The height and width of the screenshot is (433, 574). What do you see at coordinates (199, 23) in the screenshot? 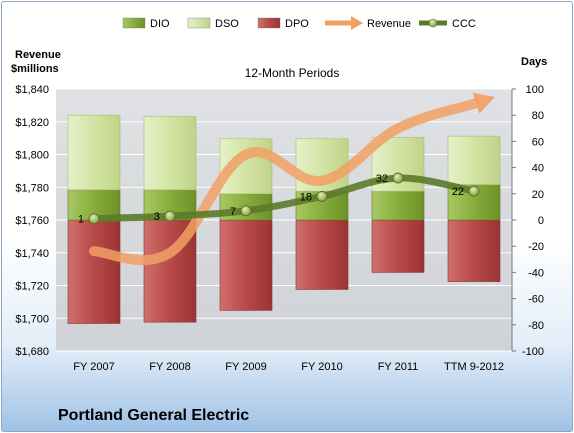
I see `legend-swatch-dso` at bounding box center [199, 23].